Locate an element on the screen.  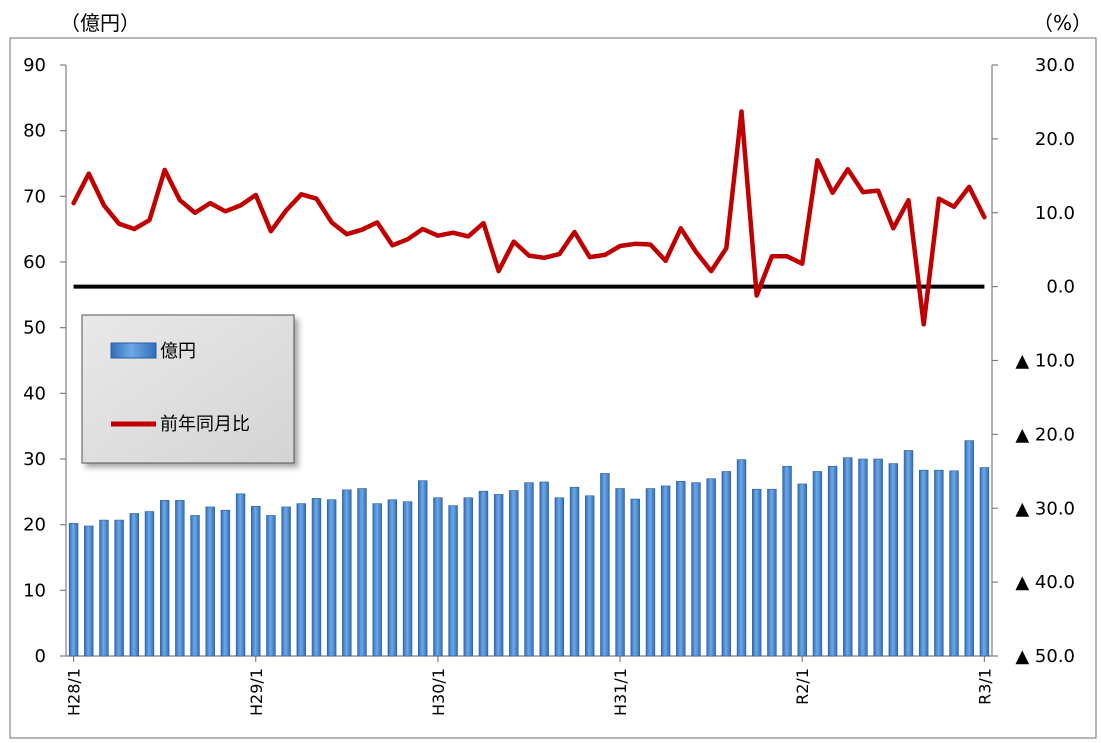
left-tick-label: 60 is located at coordinates (34, 262).